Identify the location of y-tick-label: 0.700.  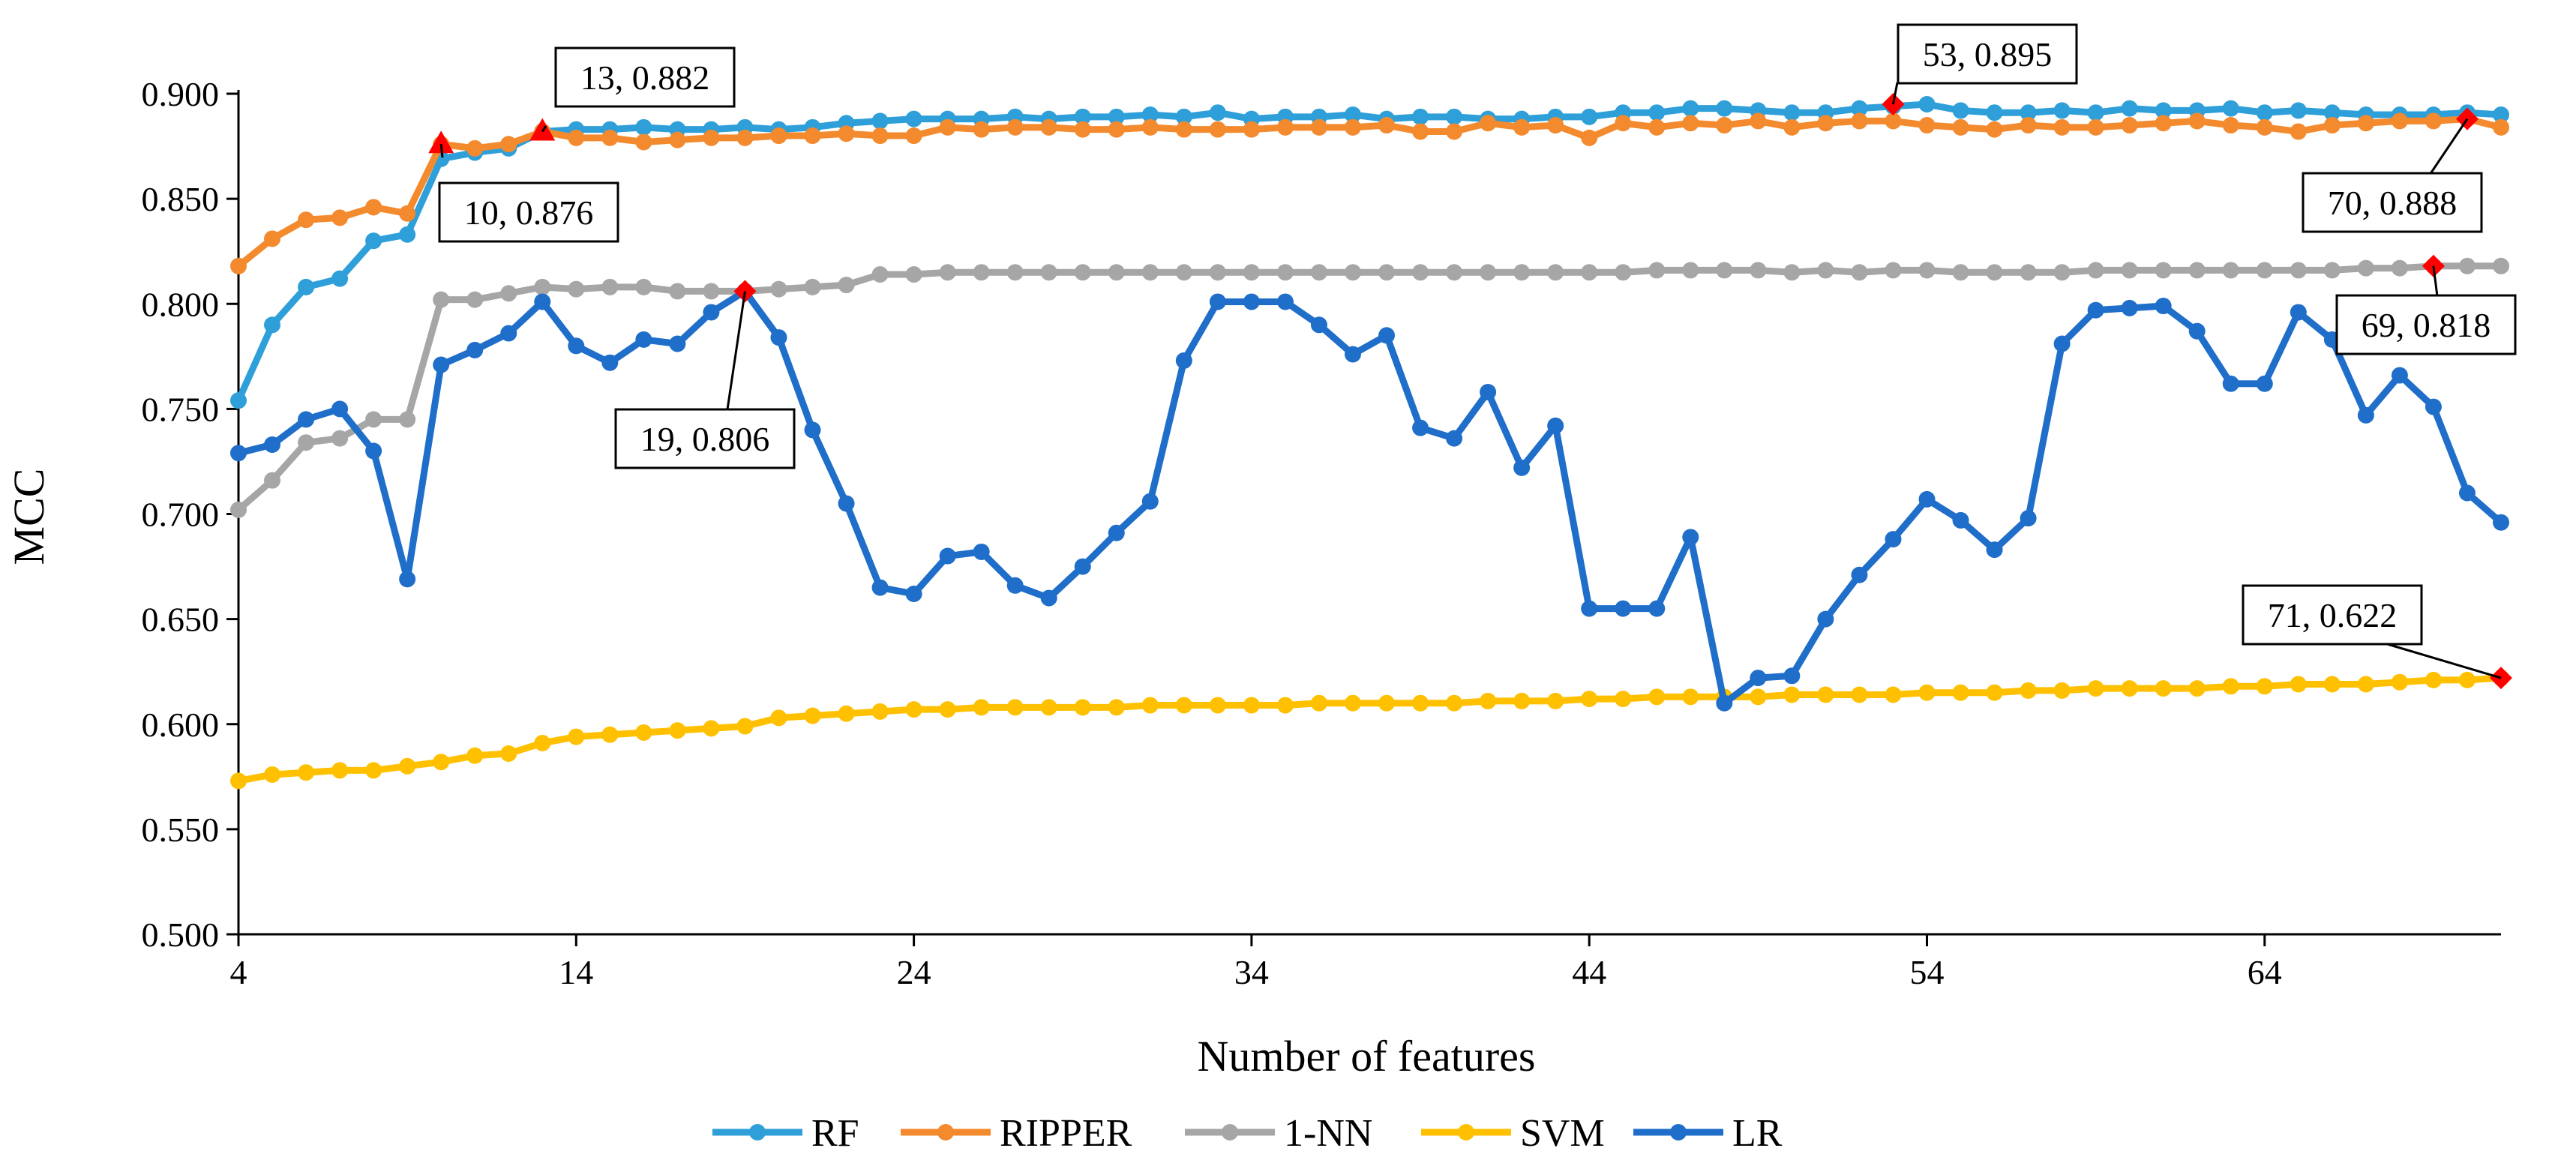
(181, 515).